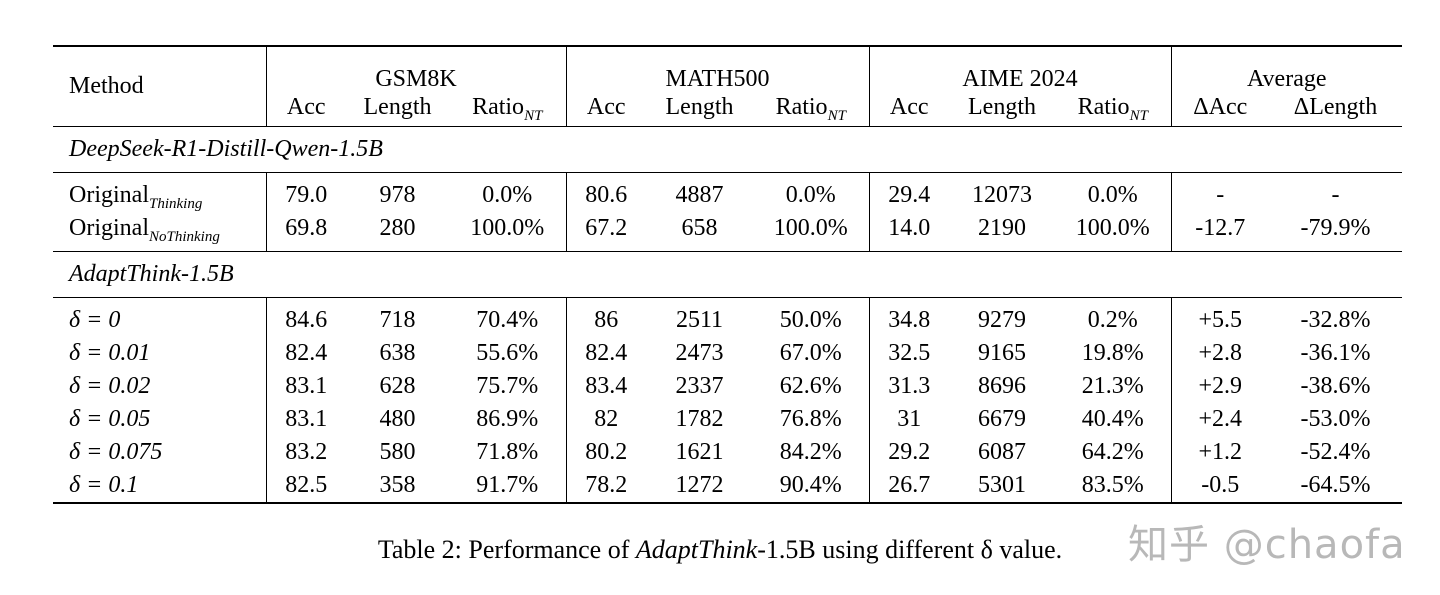 The width and height of the screenshot is (1440, 595). Describe the element at coordinates (810, 452) in the screenshot. I see `cell: 84.2%` at that location.